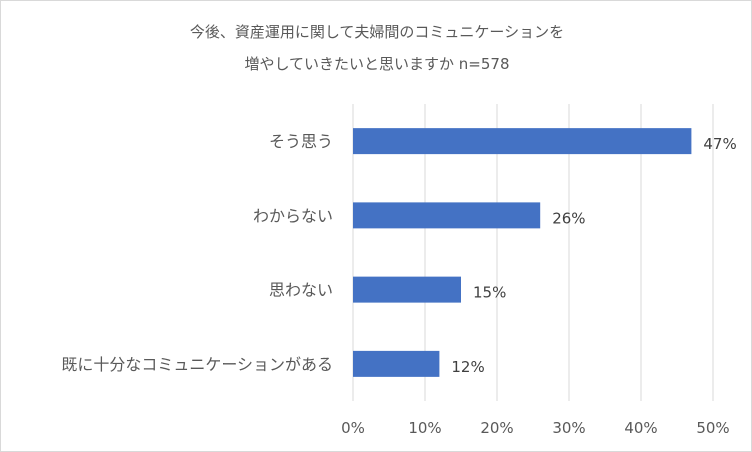 The width and height of the screenshot is (752, 452). Describe the element at coordinates (293, 215) in the screenshot. I see `category-label: わからない` at that location.